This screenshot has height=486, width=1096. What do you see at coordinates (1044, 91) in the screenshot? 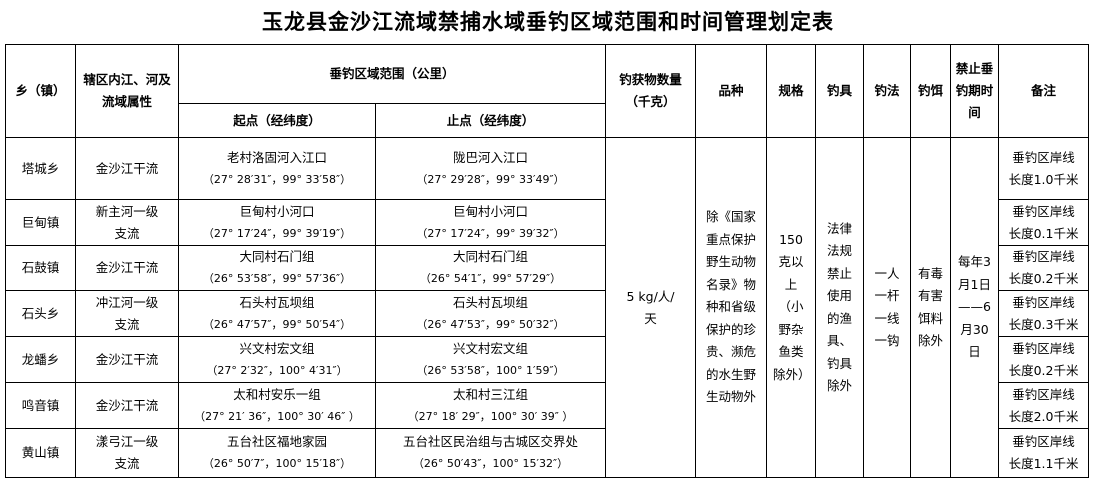
I see `header-note: 备注` at bounding box center [1044, 91].